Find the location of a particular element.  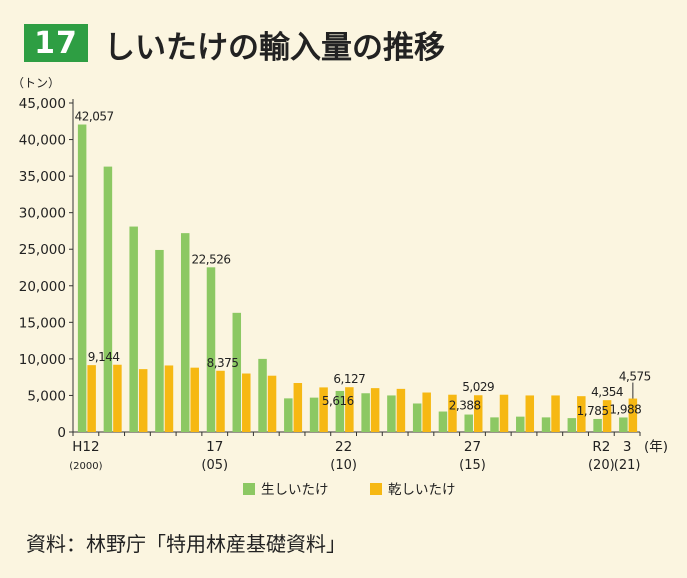

y-tick-label: 0 is located at coordinates (61, 433).